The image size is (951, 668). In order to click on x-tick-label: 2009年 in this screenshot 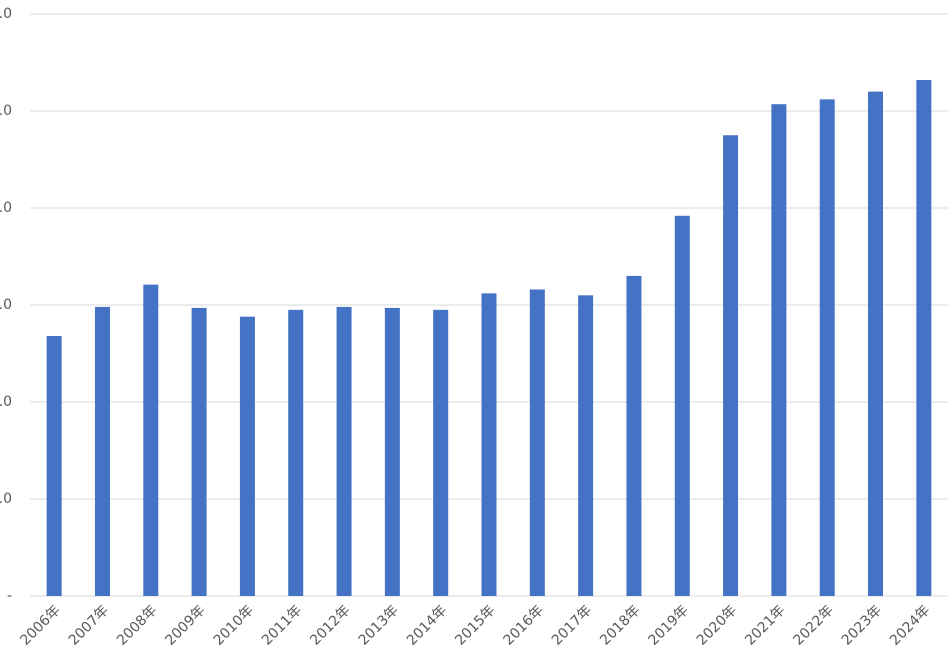, I will do `click(185, 625)`.